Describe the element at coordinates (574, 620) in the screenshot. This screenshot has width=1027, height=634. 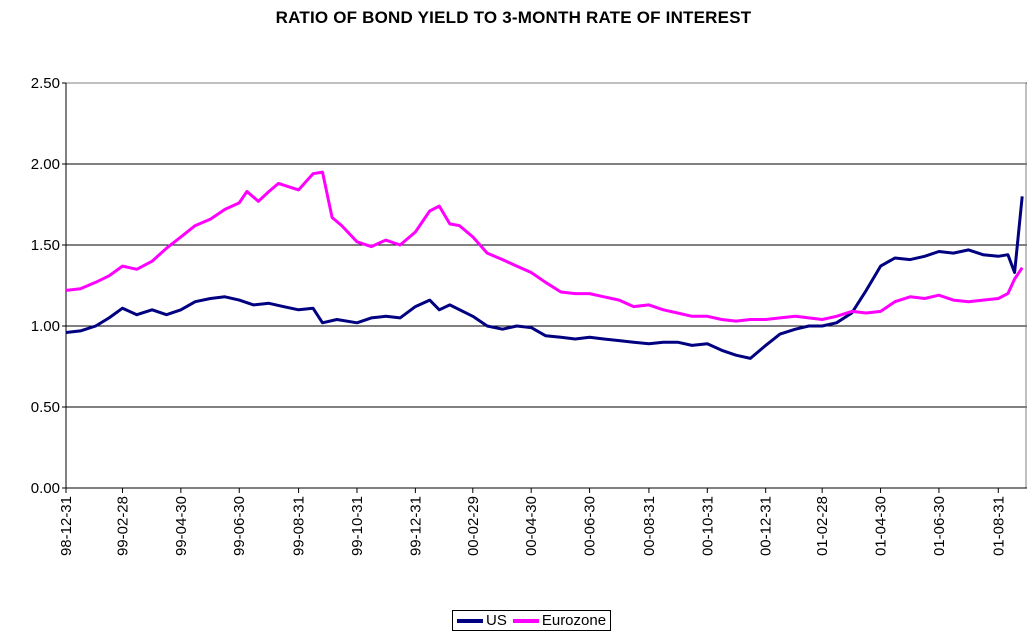
I see `legend-label-eurozone: Eurozone` at that location.